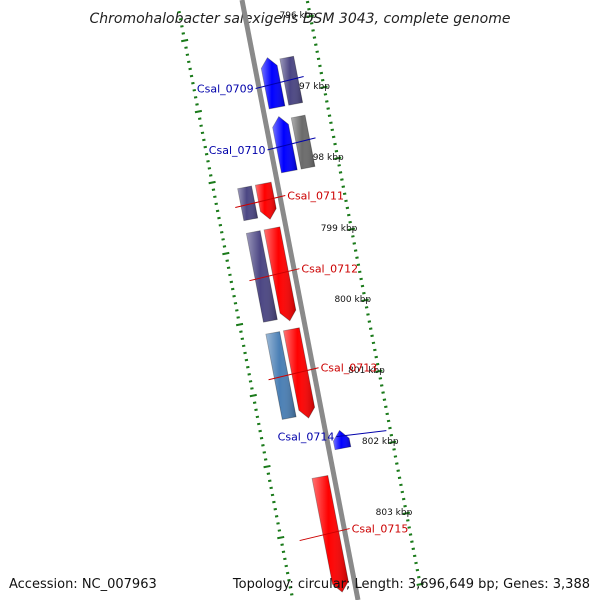 Image resolution: width=600 pixels, height=600 pixels. I want to click on gene-Csal_0713-cog-shading, so click(281, 375).